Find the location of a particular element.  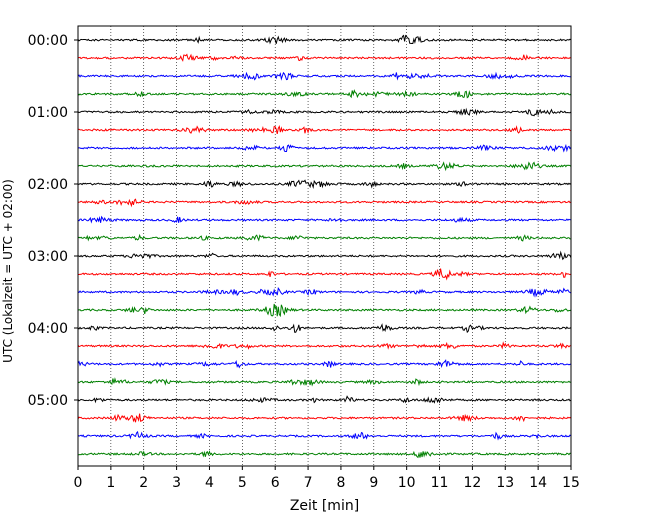

x-tick-label-2: 2 is located at coordinates (143, 483).